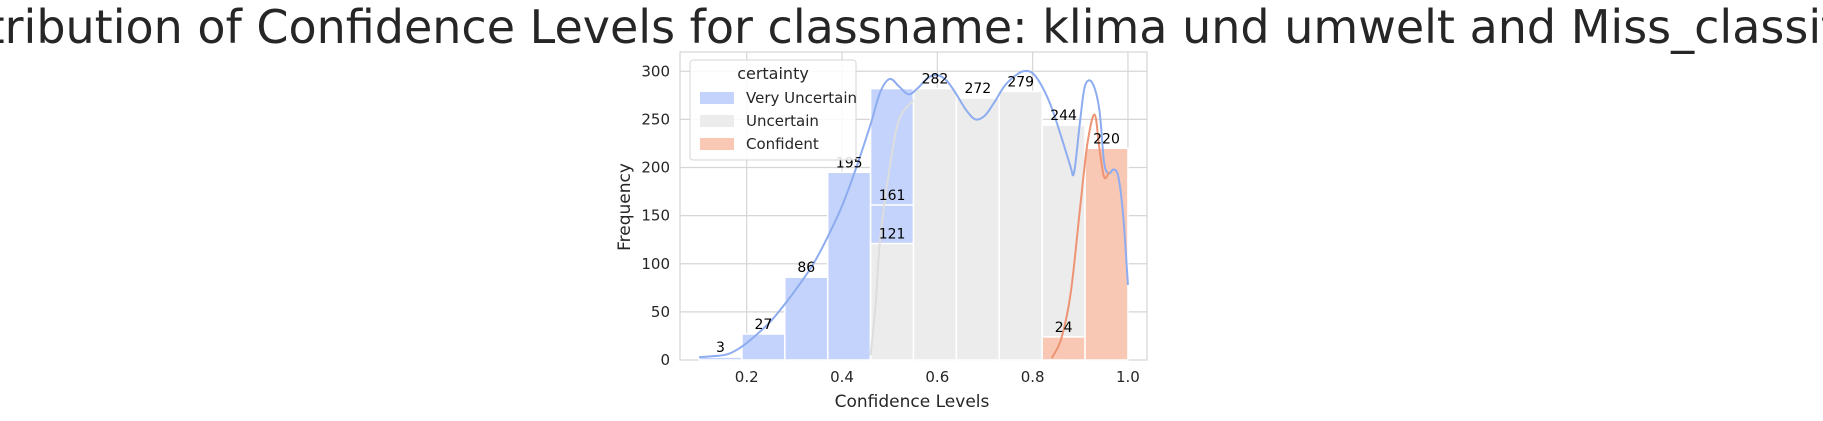 The image size is (1823, 421). Describe the element at coordinates (1063, 116) in the screenshot. I see `bar-value-label: 244` at that location.